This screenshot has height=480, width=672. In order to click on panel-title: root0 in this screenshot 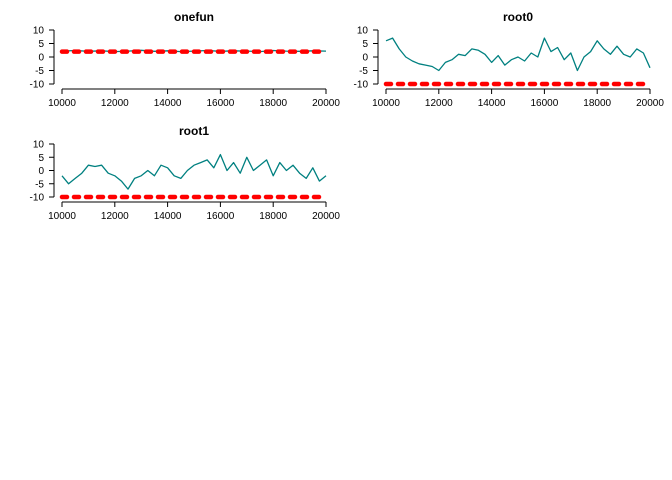, I will do `click(518, 17)`.